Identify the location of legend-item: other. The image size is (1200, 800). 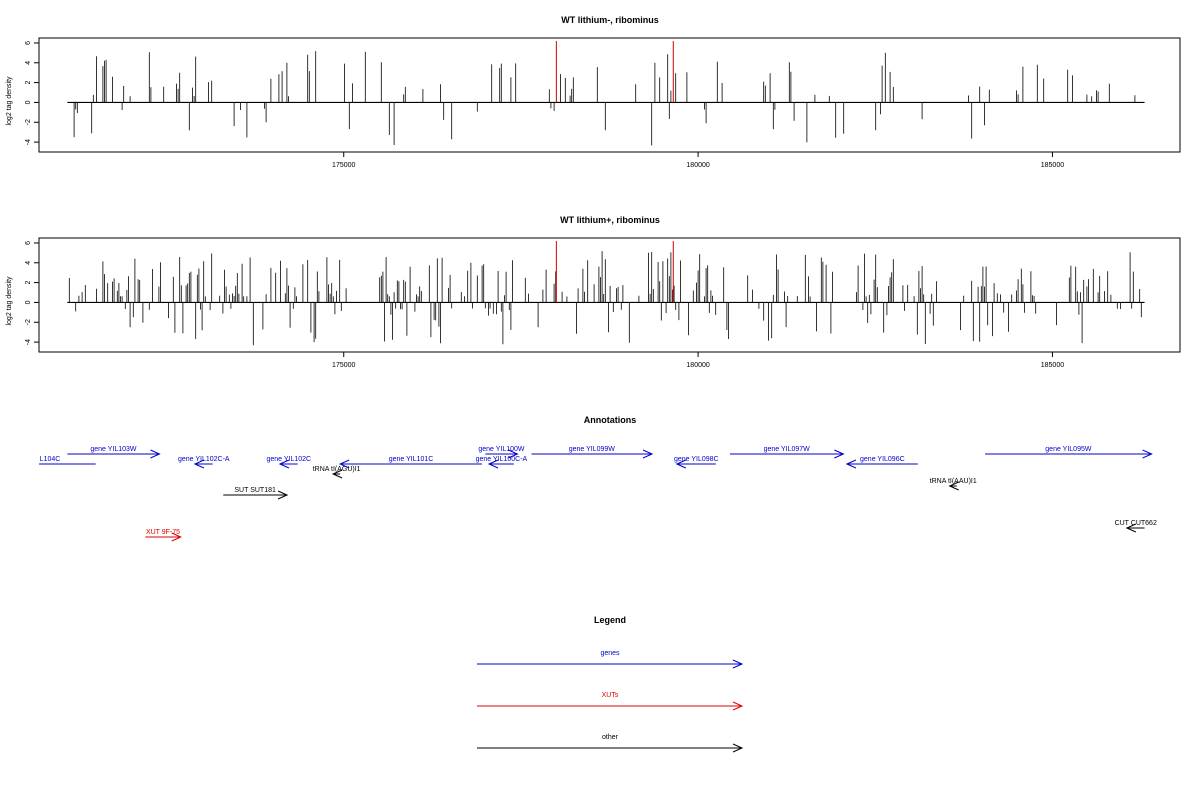
(610, 743).